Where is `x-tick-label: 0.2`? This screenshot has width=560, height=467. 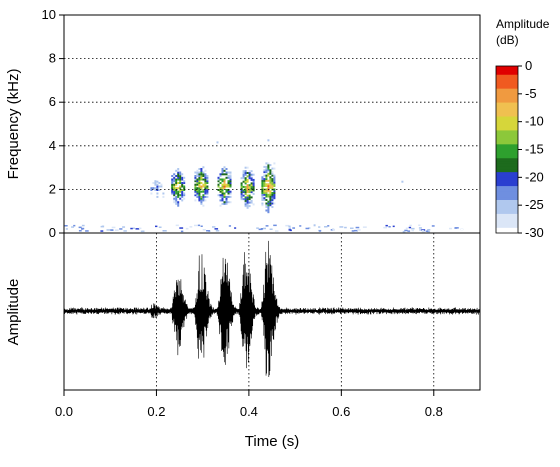 x-tick-label: 0.2 is located at coordinates (156, 411).